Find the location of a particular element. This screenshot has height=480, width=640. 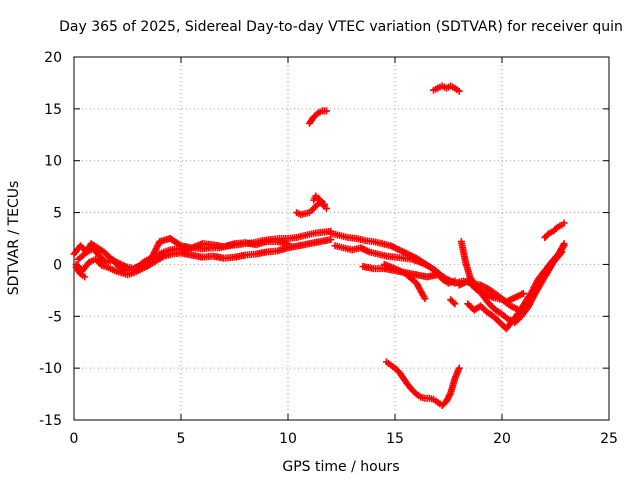

series-track-i is located at coordinates (453, 302).